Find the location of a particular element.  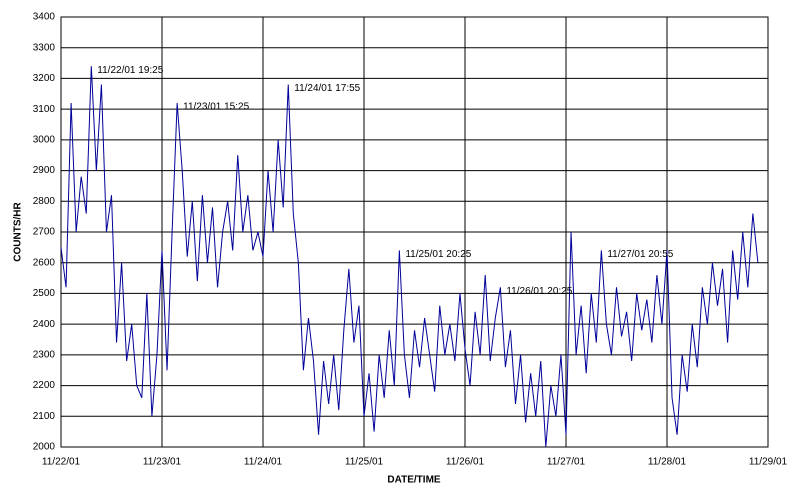

y-axis-title: COUNTS/HR is located at coordinates (18, 232).